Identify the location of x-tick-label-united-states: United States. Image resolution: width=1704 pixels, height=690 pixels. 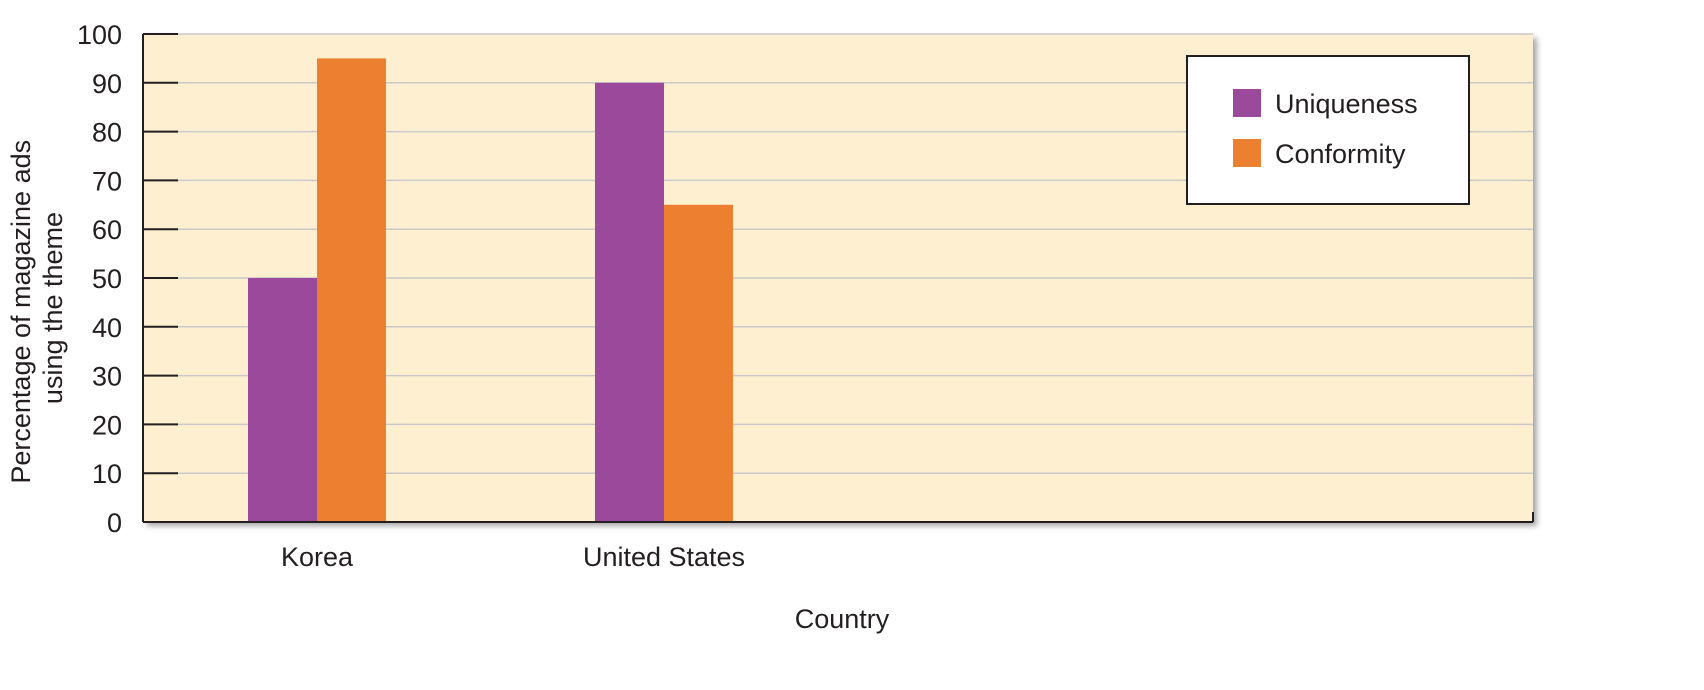
(664, 557).